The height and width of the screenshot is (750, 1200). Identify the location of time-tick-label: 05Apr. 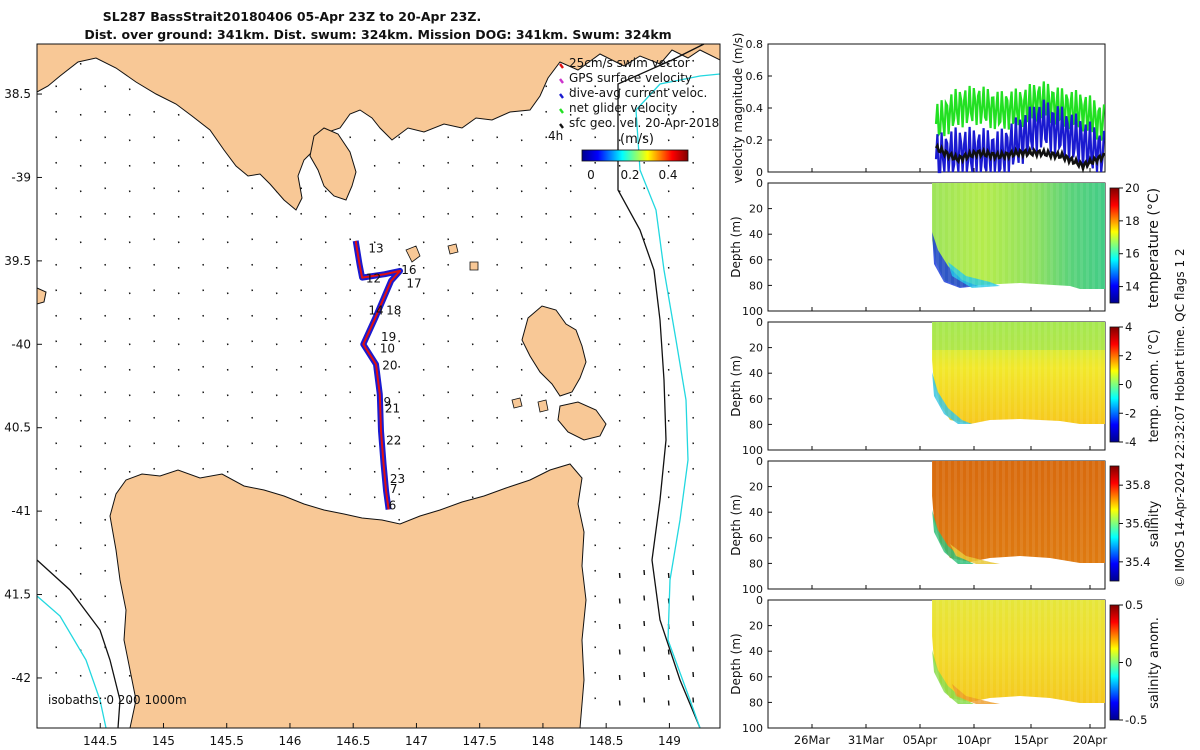
(920, 740).